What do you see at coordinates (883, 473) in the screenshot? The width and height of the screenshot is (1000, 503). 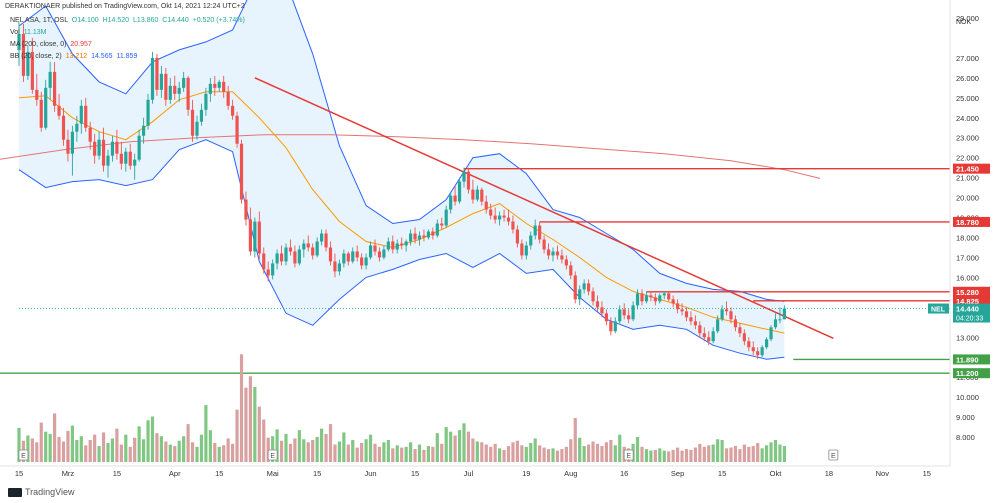 I see `time-tick-label: Nov` at bounding box center [883, 473].